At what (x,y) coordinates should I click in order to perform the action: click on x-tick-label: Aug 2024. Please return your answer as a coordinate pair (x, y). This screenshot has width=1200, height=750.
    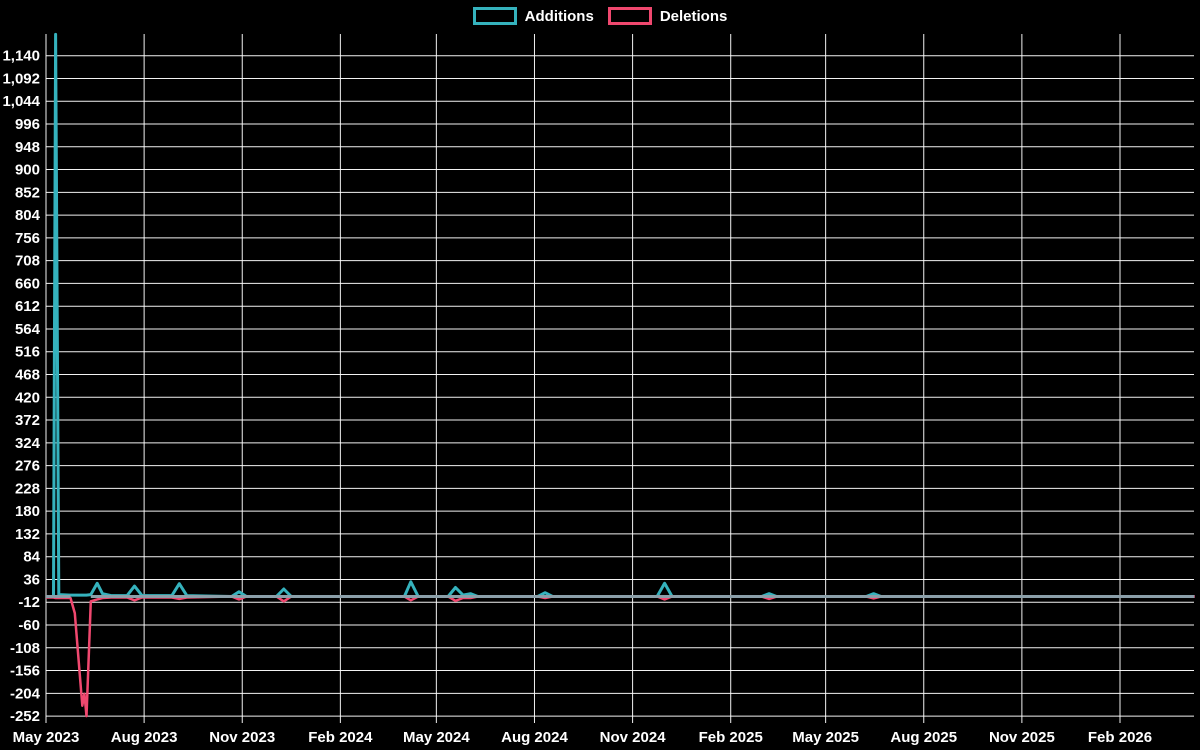
    Looking at the image, I should click on (534, 737).